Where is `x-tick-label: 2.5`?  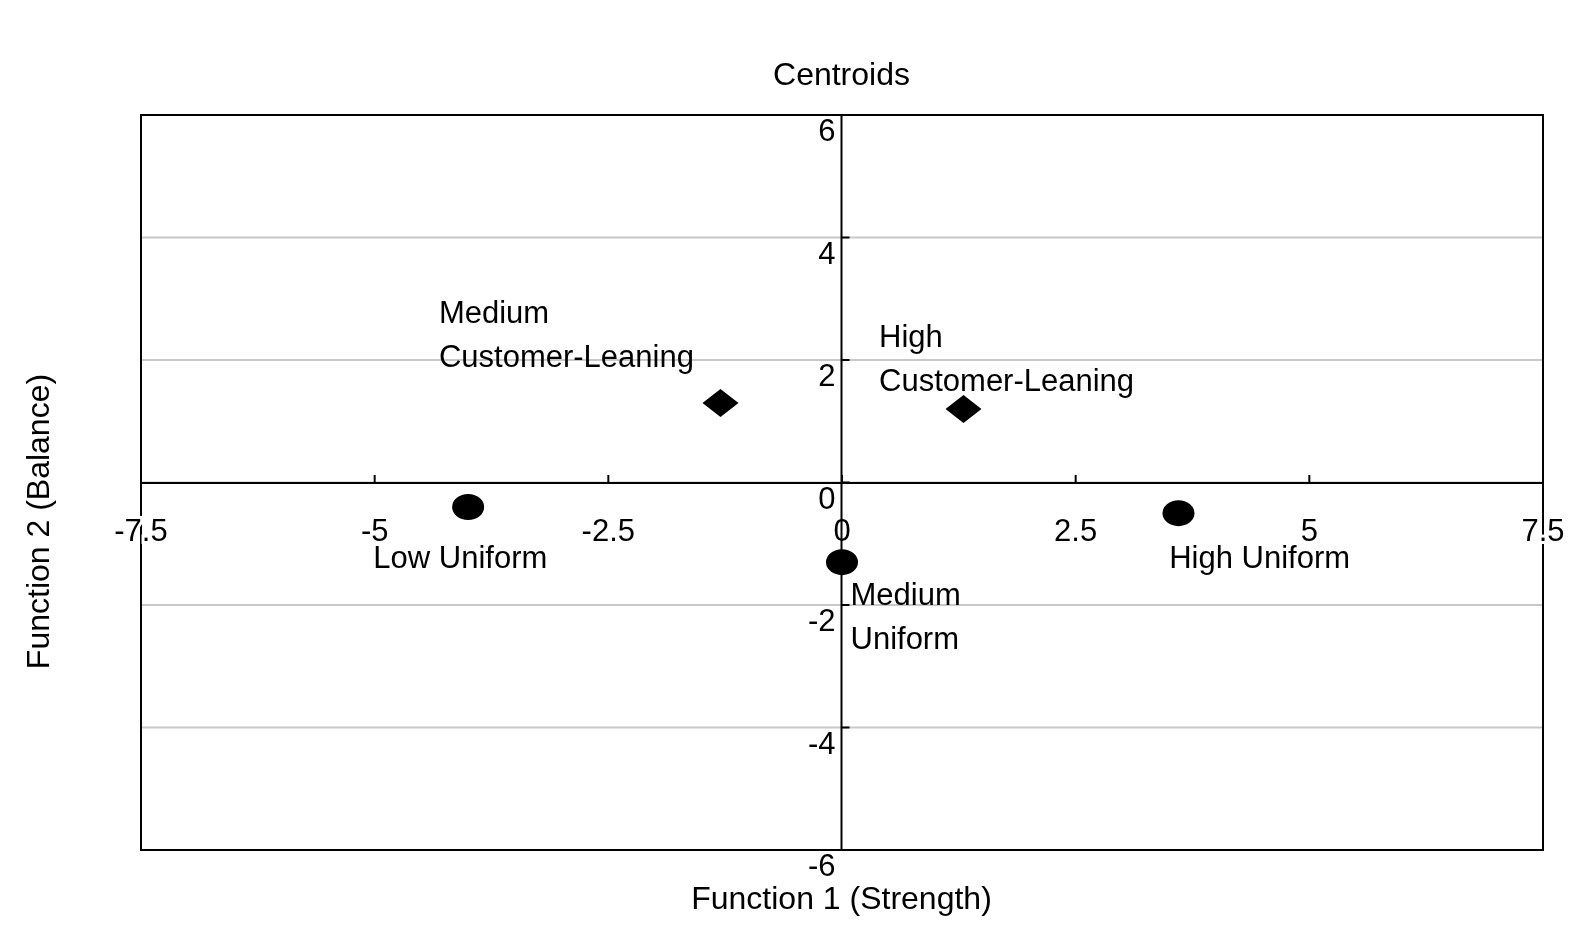 x-tick-label: 2.5 is located at coordinates (1076, 530).